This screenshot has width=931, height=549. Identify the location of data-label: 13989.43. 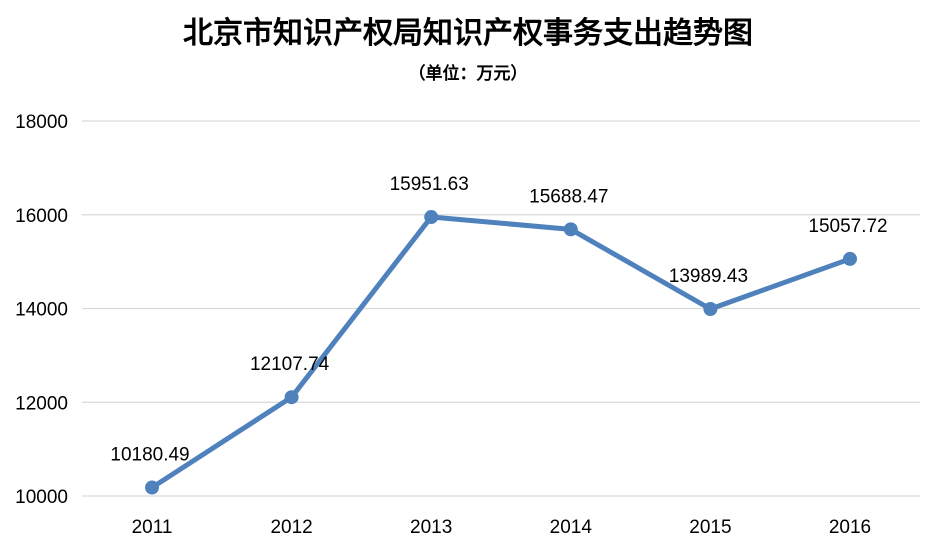
(708, 276).